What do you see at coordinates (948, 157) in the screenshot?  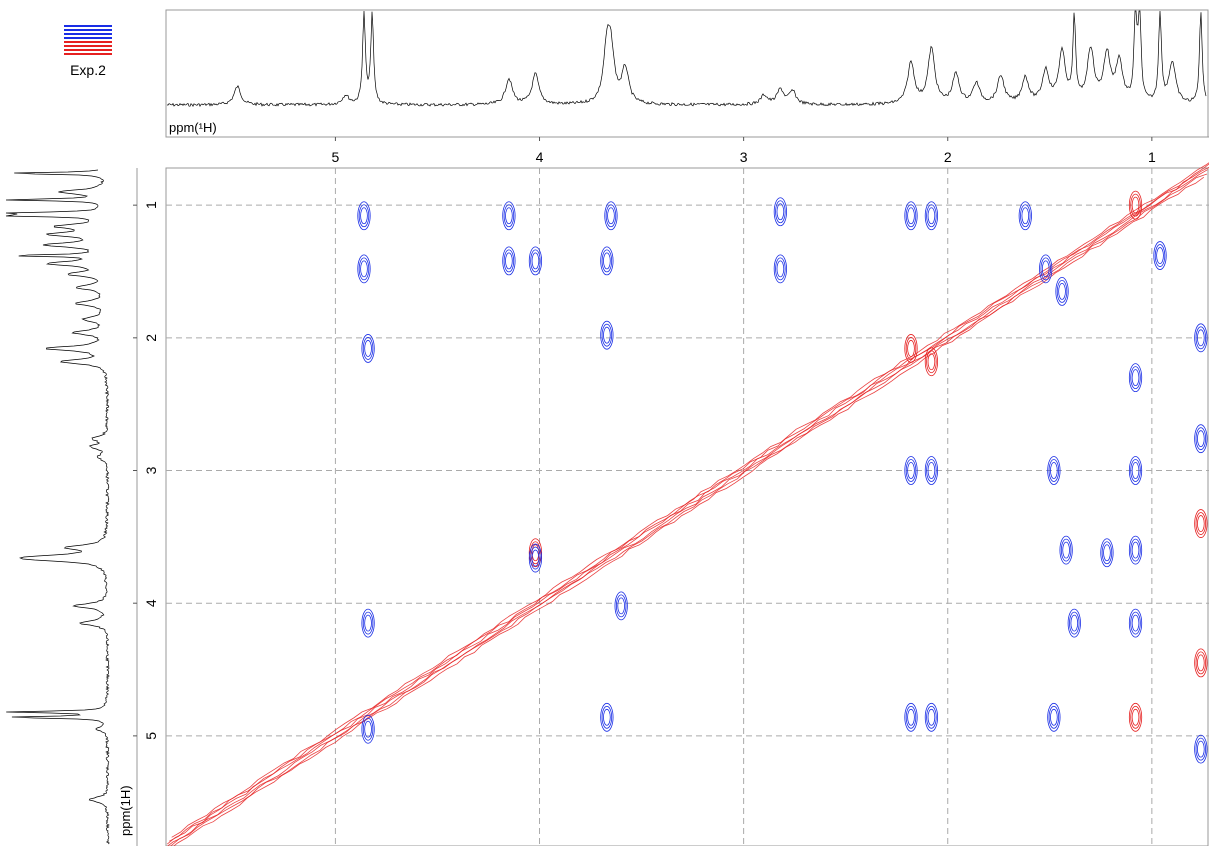 I see `x-tick-label: 2` at bounding box center [948, 157].